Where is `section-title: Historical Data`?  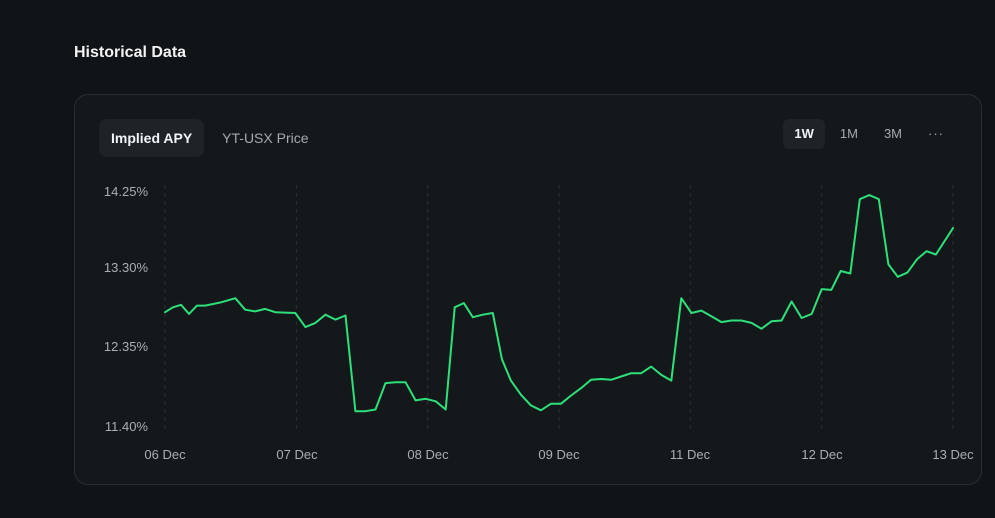
section-title: Historical Data is located at coordinates (130, 52).